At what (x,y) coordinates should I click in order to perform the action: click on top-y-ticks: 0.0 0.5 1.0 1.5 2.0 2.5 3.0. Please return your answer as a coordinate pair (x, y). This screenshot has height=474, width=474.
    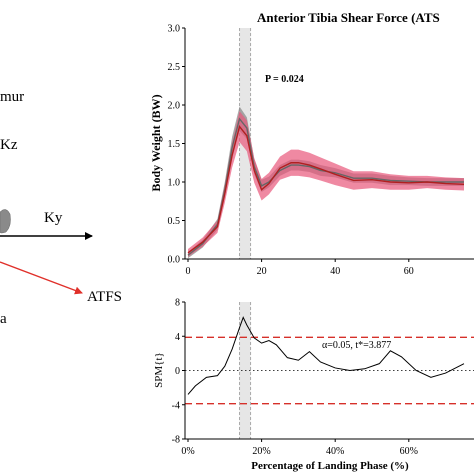
    Looking at the image, I should click on (176, 145).